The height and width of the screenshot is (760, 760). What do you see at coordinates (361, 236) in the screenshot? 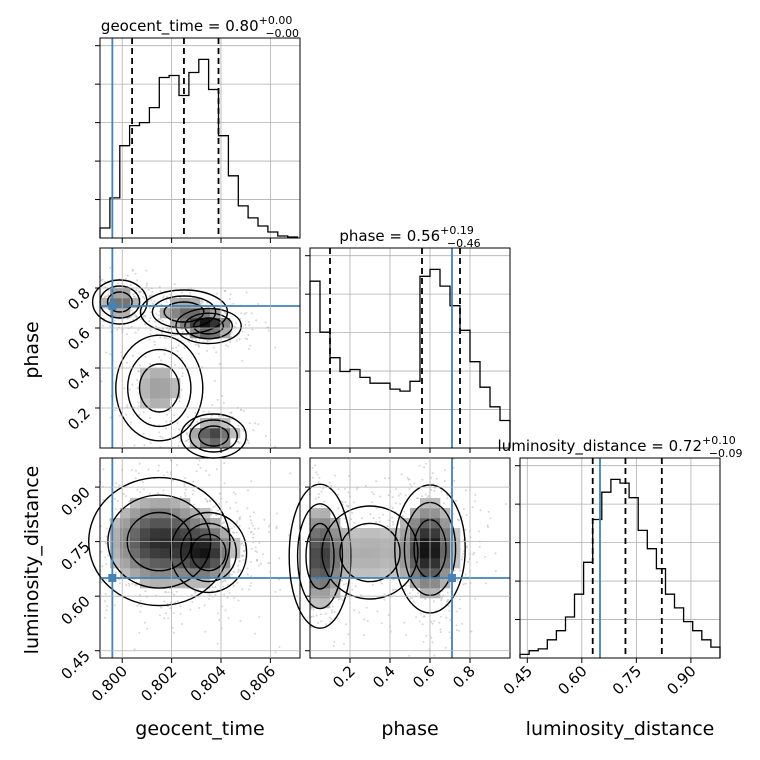
I see `title-name: phase` at bounding box center [361, 236].